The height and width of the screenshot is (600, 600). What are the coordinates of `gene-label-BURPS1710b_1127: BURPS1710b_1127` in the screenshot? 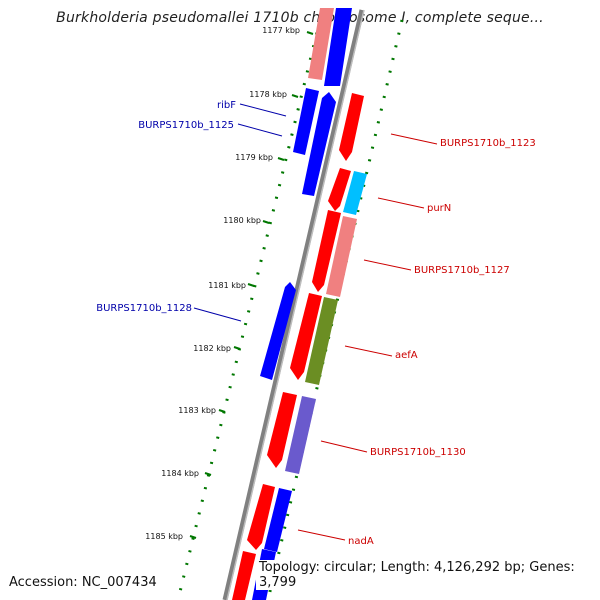 It's located at (462, 270).